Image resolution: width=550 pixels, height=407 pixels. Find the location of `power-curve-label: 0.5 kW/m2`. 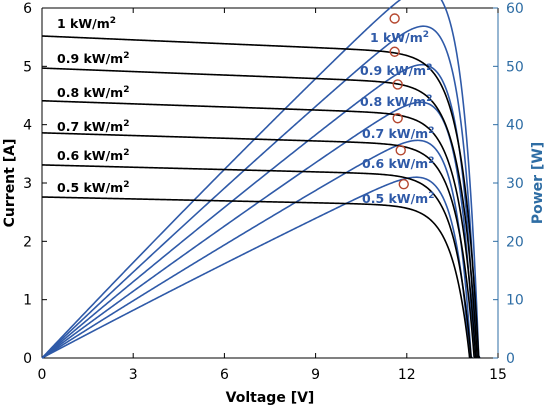

power-curve-label: 0.5 kW/m2 is located at coordinates (398, 198).